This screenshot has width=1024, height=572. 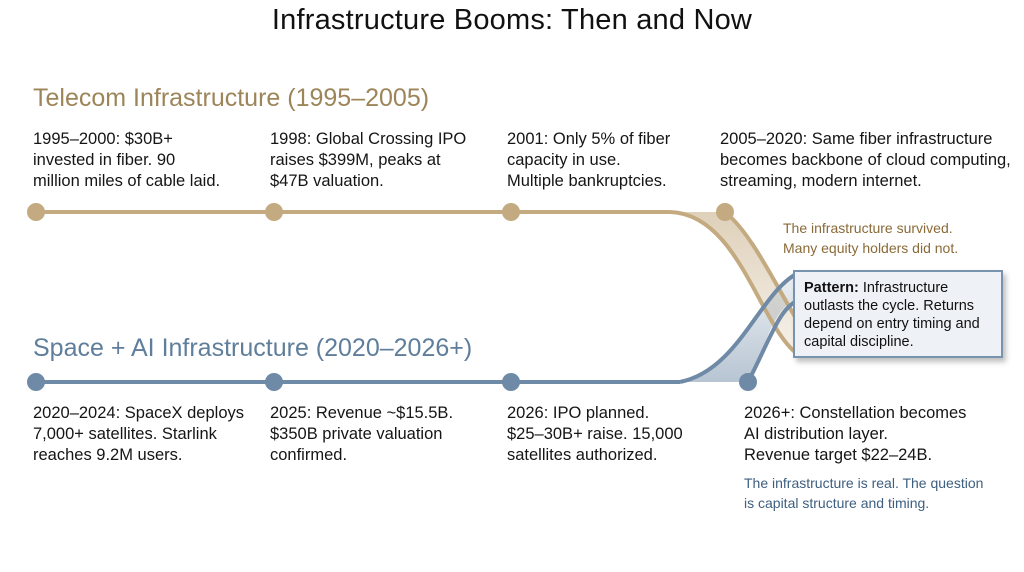 I want to click on telecom-dot-2001, so click(x=511, y=212).